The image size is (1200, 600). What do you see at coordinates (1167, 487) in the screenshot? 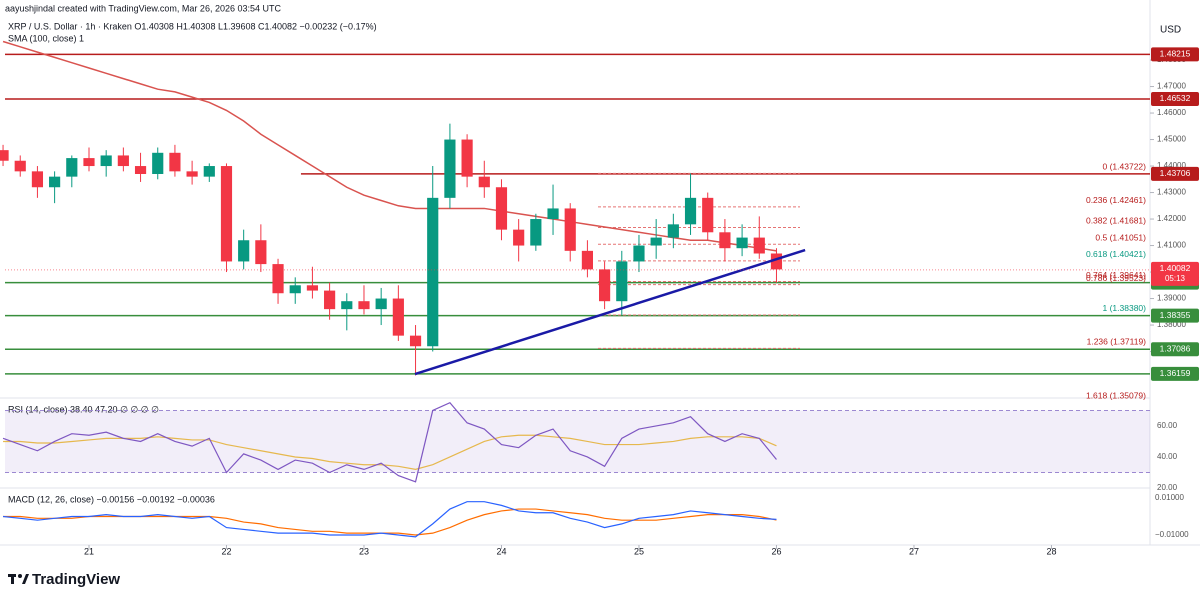
I see `rsi-tick-label: 20.00` at bounding box center [1167, 487].